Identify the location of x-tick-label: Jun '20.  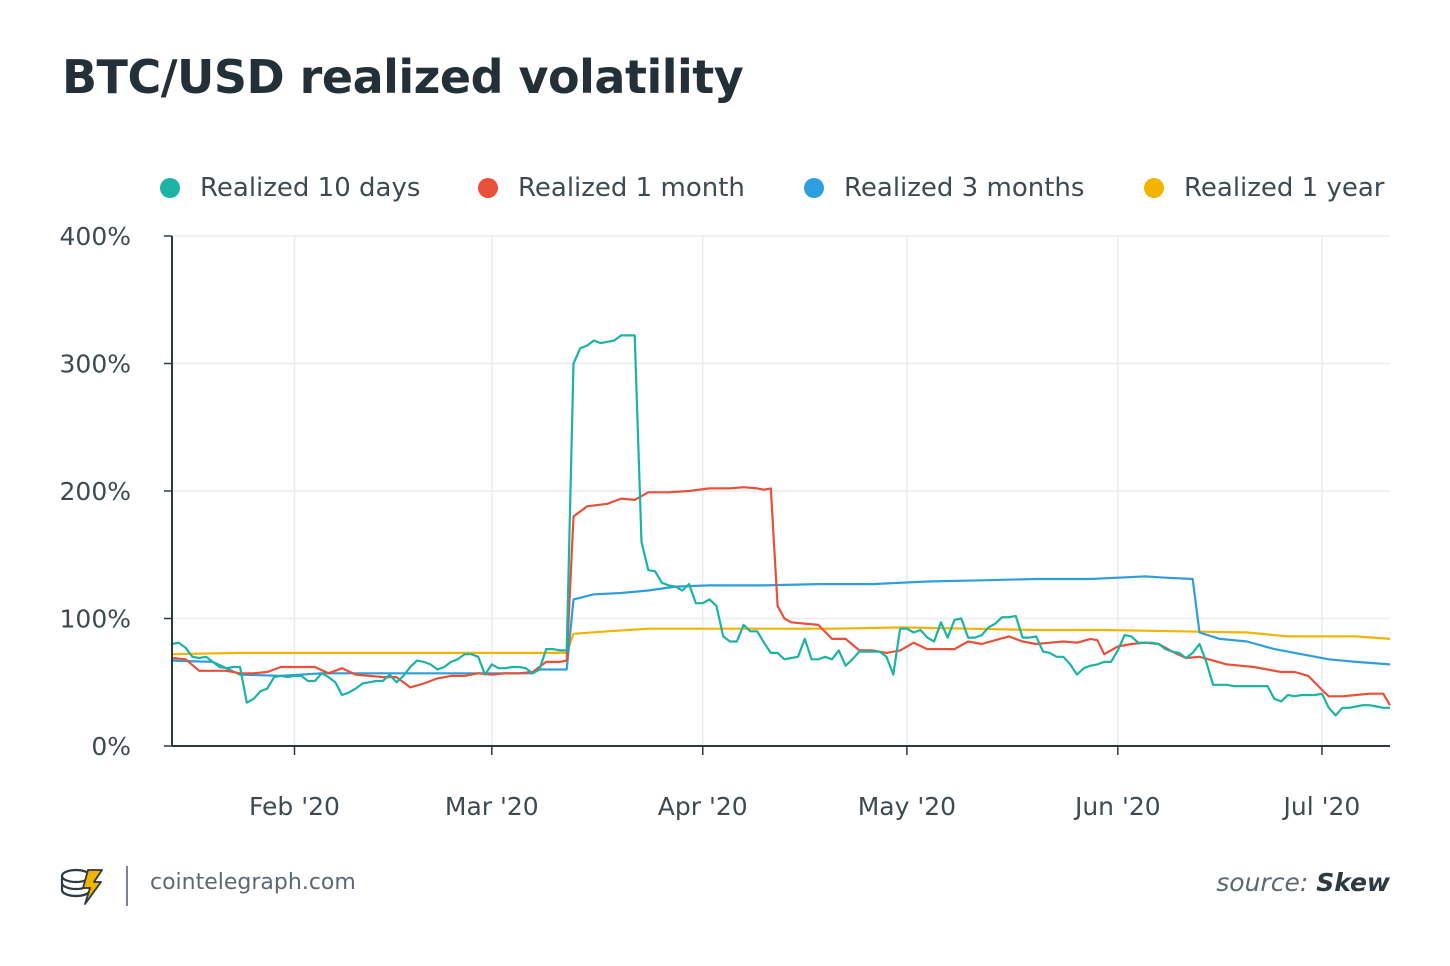
(1117, 806).